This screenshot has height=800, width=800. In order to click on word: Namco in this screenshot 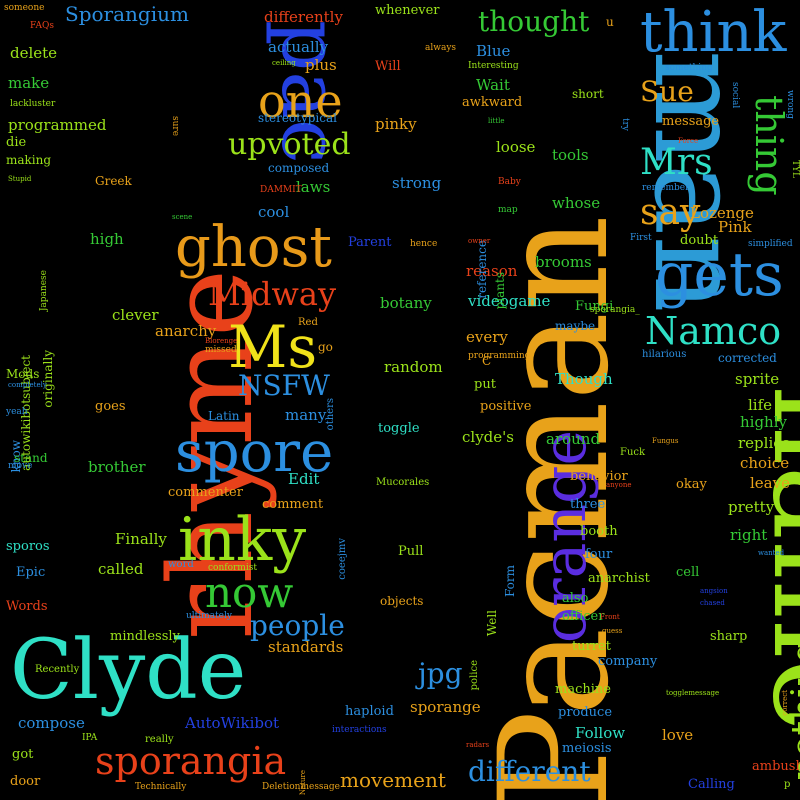, I will do `click(713, 331)`.